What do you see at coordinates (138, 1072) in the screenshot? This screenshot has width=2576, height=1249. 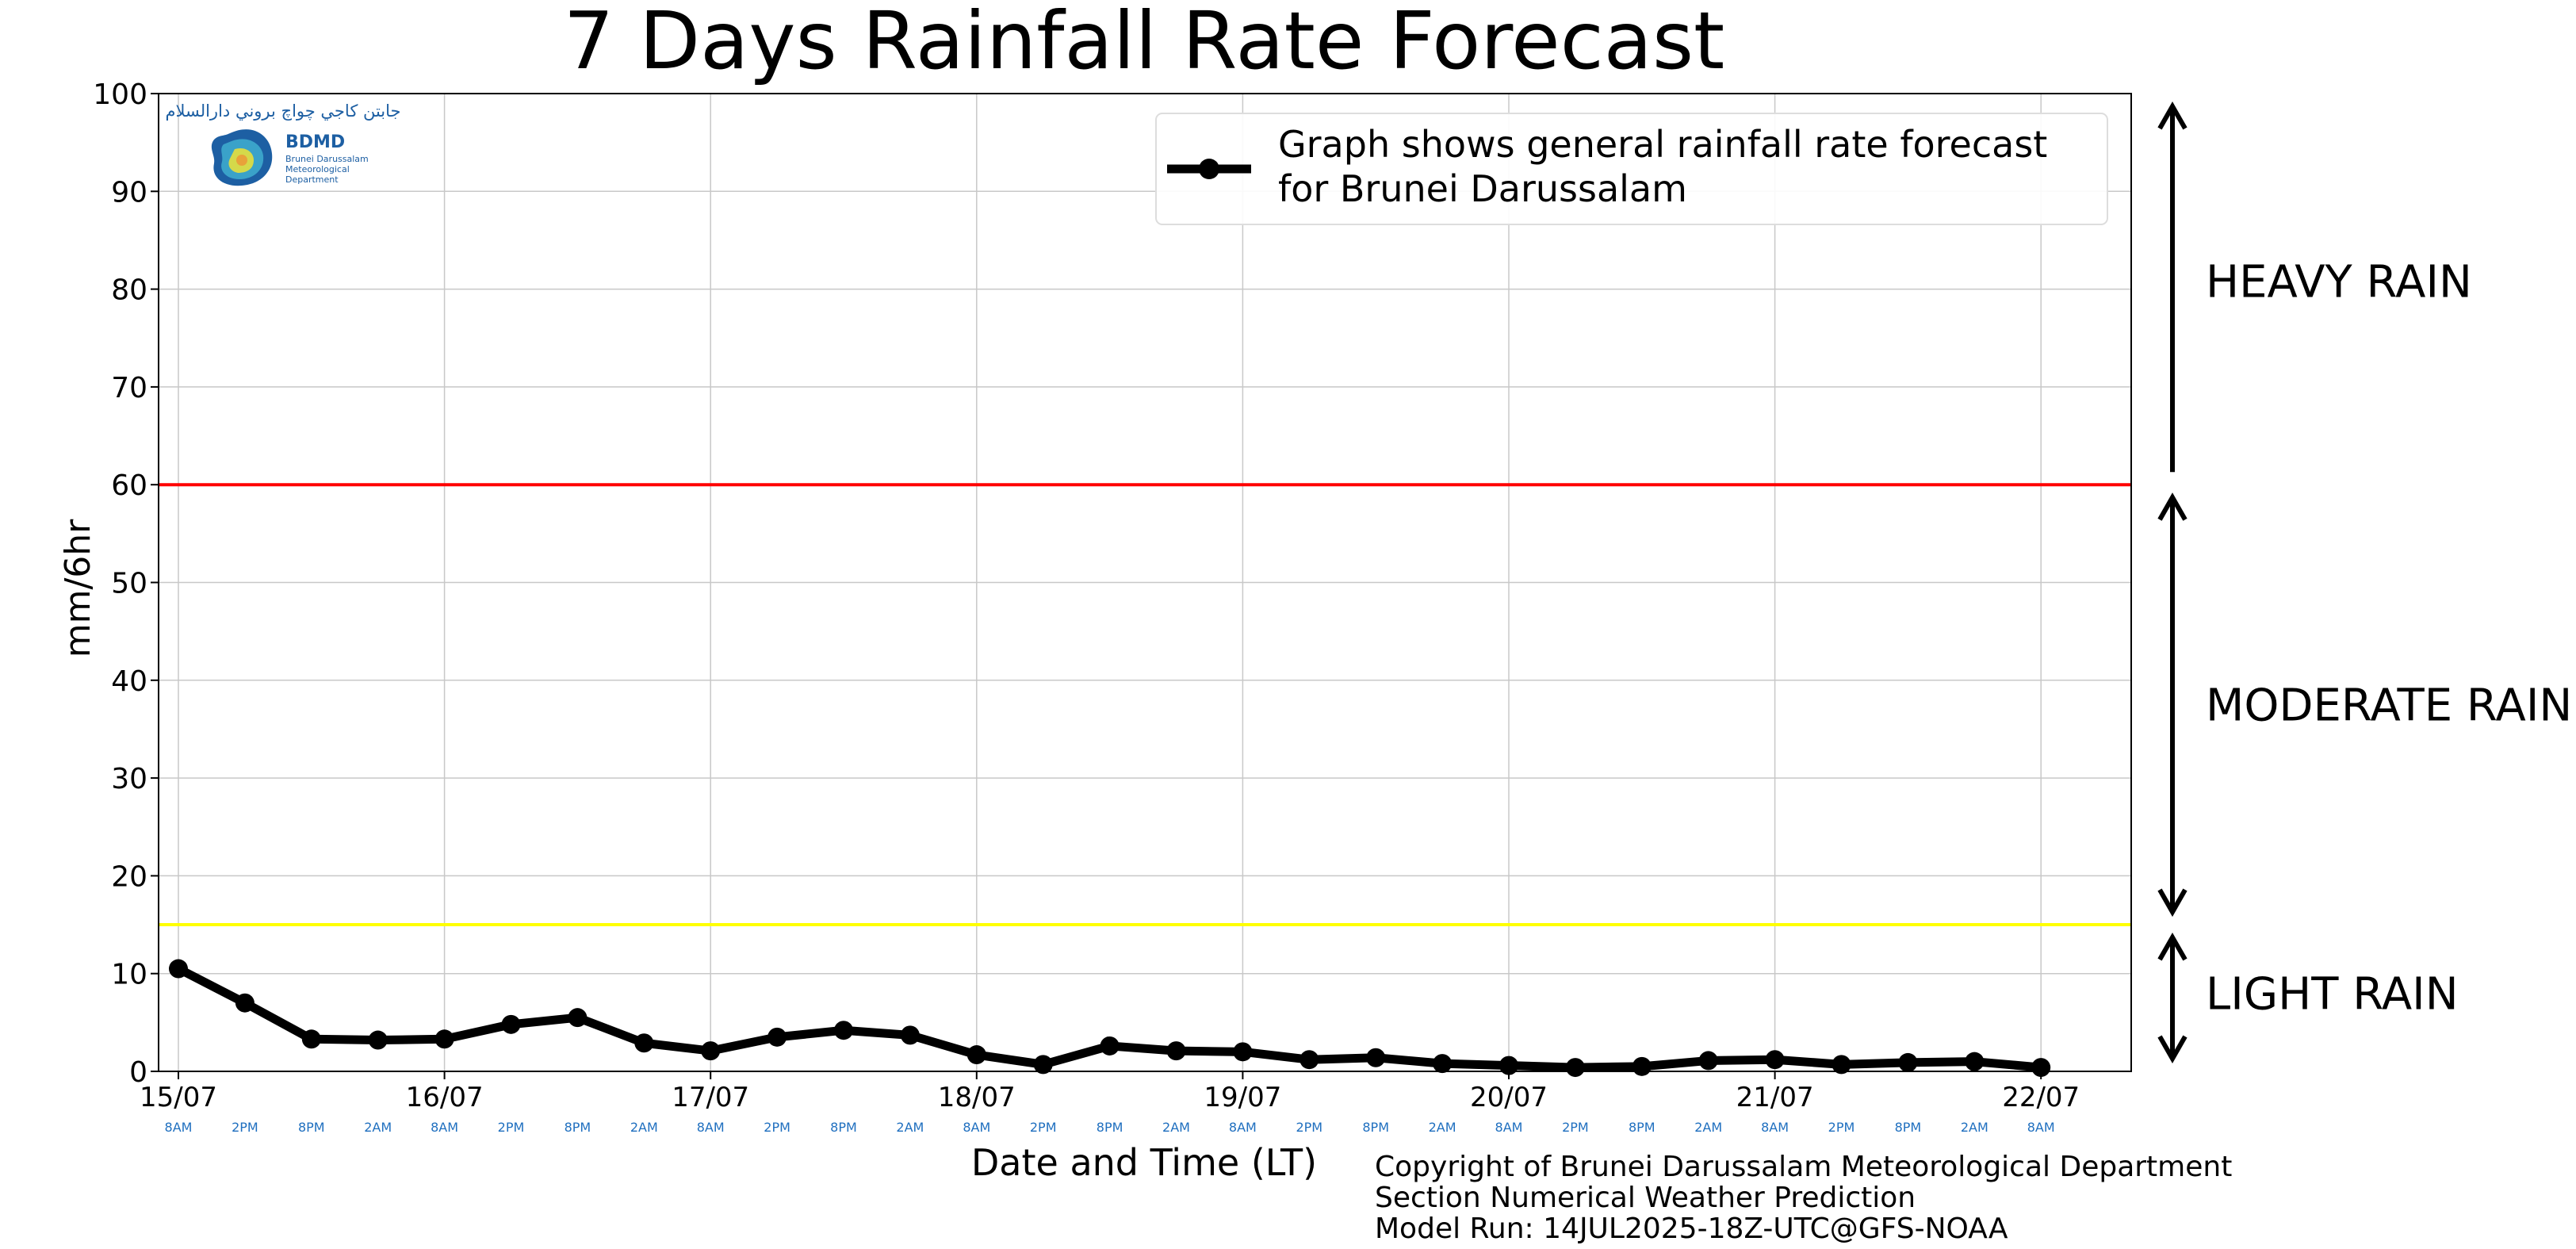 I see `y-tick-label: 0` at bounding box center [138, 1072].